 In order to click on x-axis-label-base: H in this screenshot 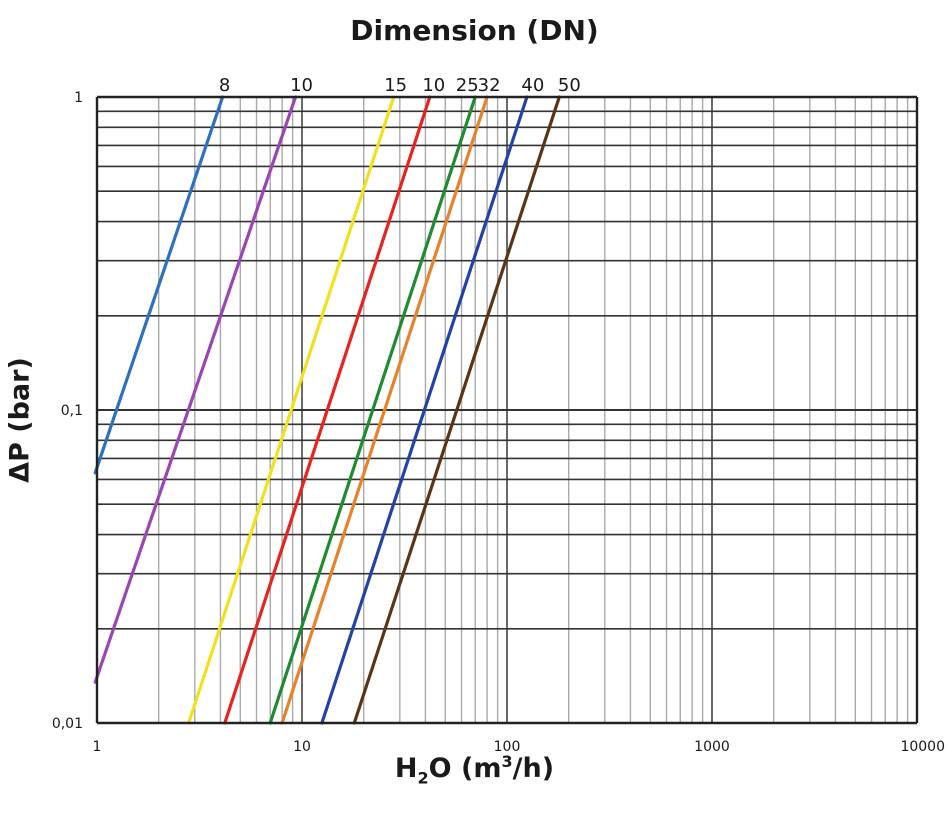, I will do `click(406, 768)`.